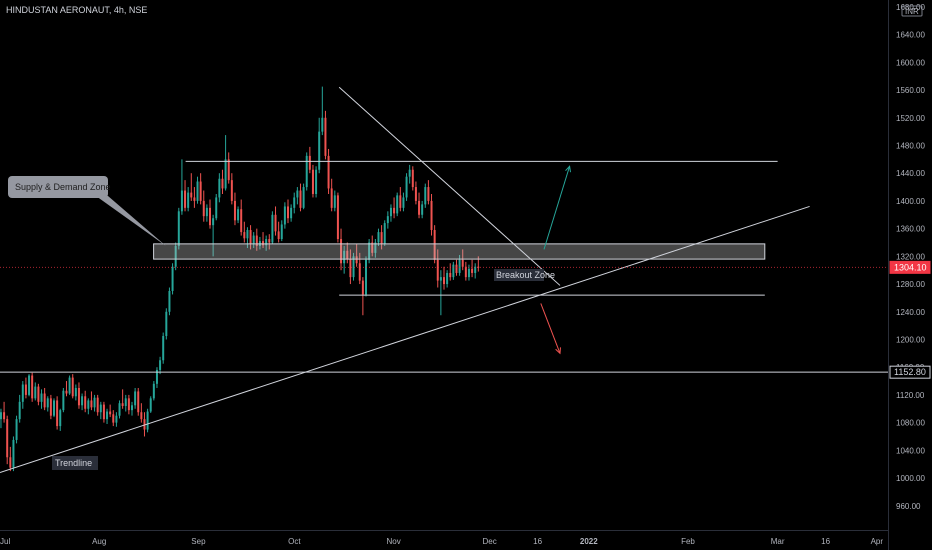 This screenshot has width=932, height=550. What do you see at coordinates (75, 463) in the screenshot?
I see `trendline-label-box: Trendline` at bounding box center [75, 463].